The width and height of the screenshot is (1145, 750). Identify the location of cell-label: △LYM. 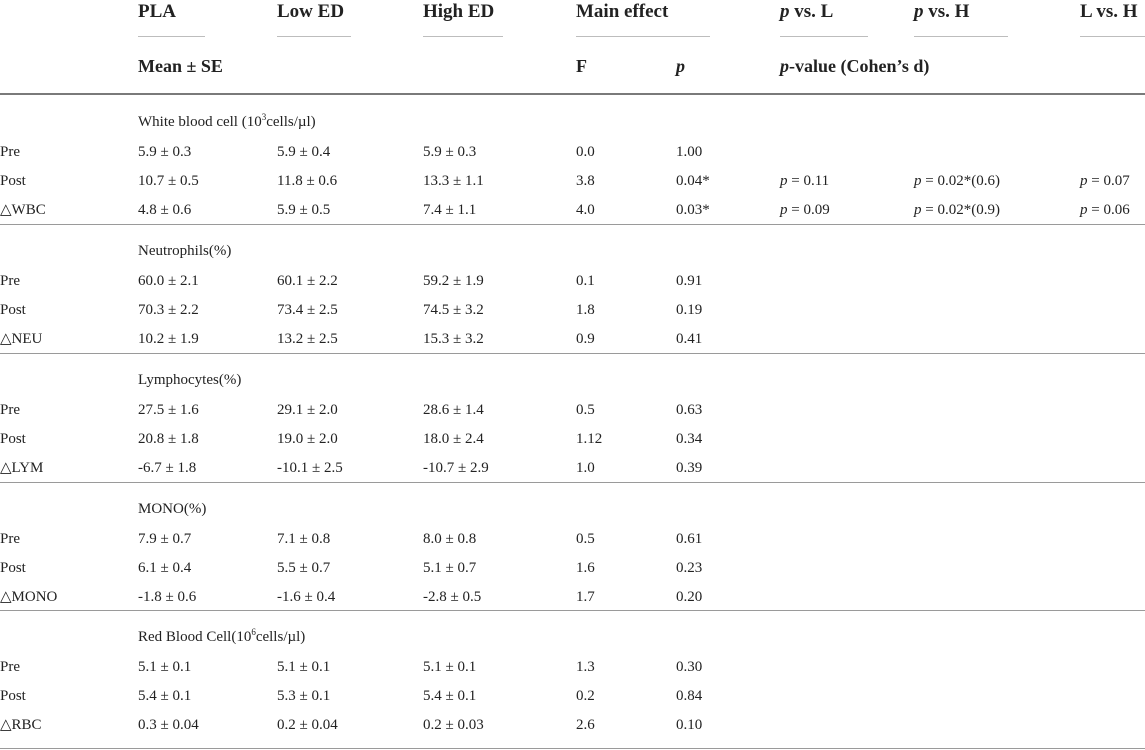
(22, 468).